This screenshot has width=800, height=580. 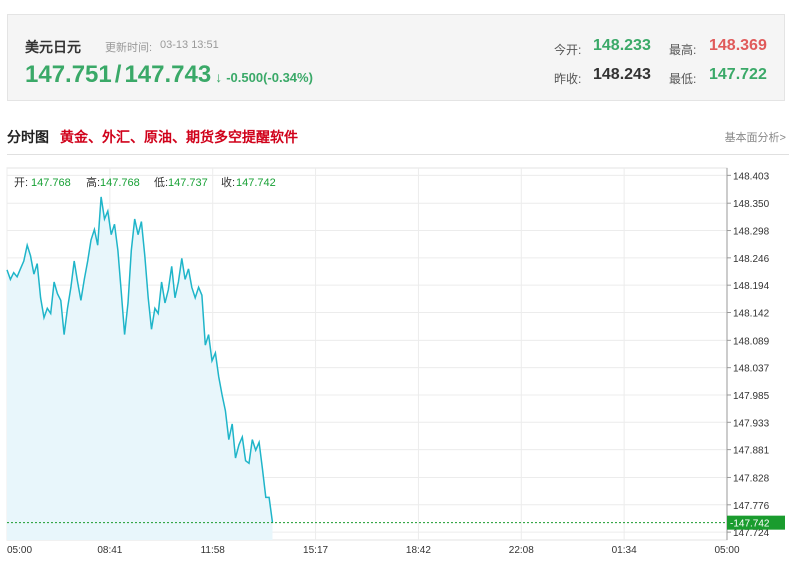 I want to click on y-tick-label: 147.724, so click(x=751, y=533).